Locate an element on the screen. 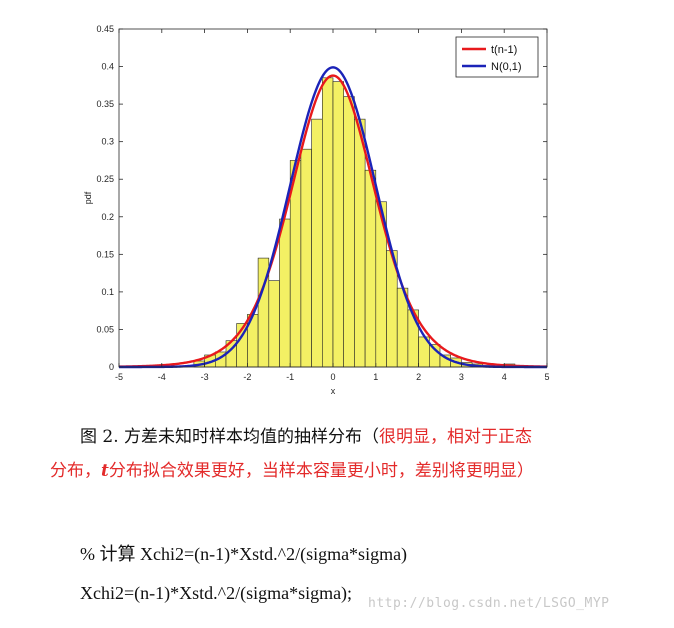  x-tick-label-5: 0 is located at coordinates (332, 377).